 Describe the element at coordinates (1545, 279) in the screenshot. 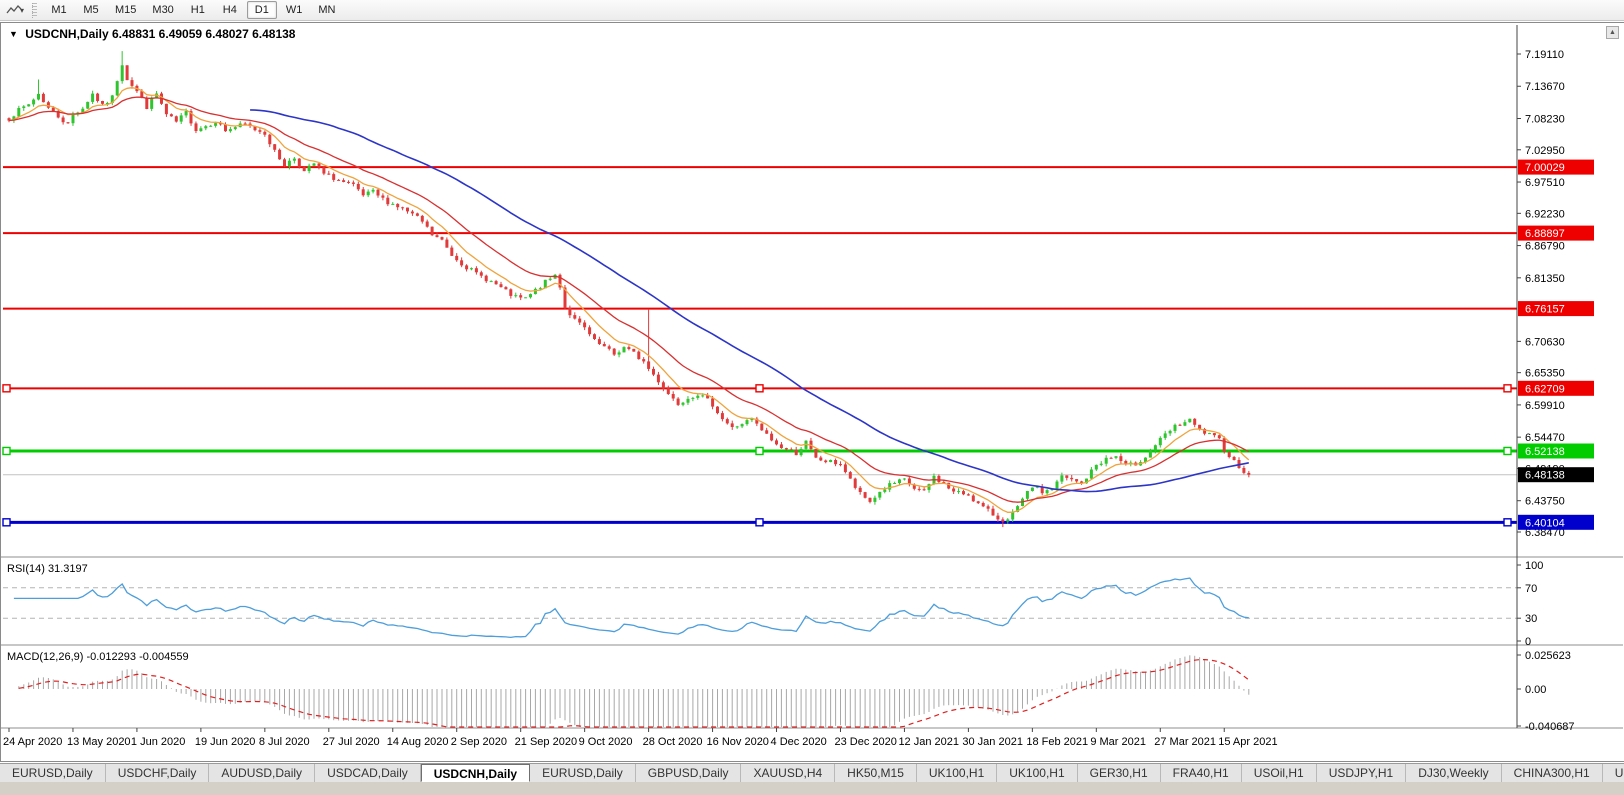

I see `price-tick: 6.81350` at that location.